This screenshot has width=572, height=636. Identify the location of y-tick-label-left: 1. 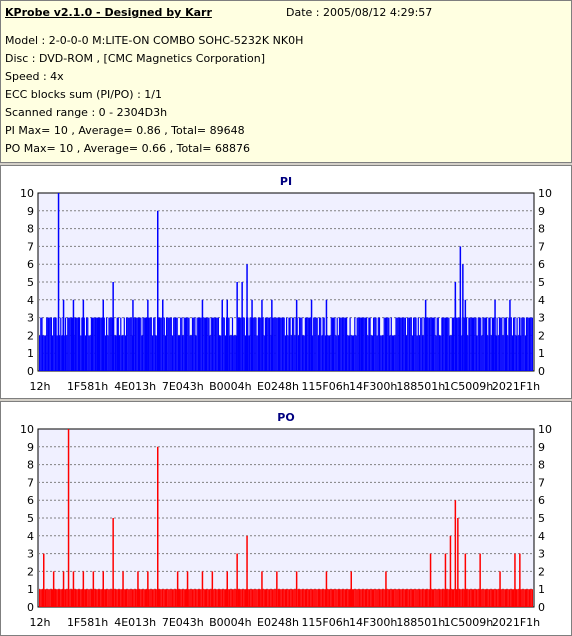
(30, 589).